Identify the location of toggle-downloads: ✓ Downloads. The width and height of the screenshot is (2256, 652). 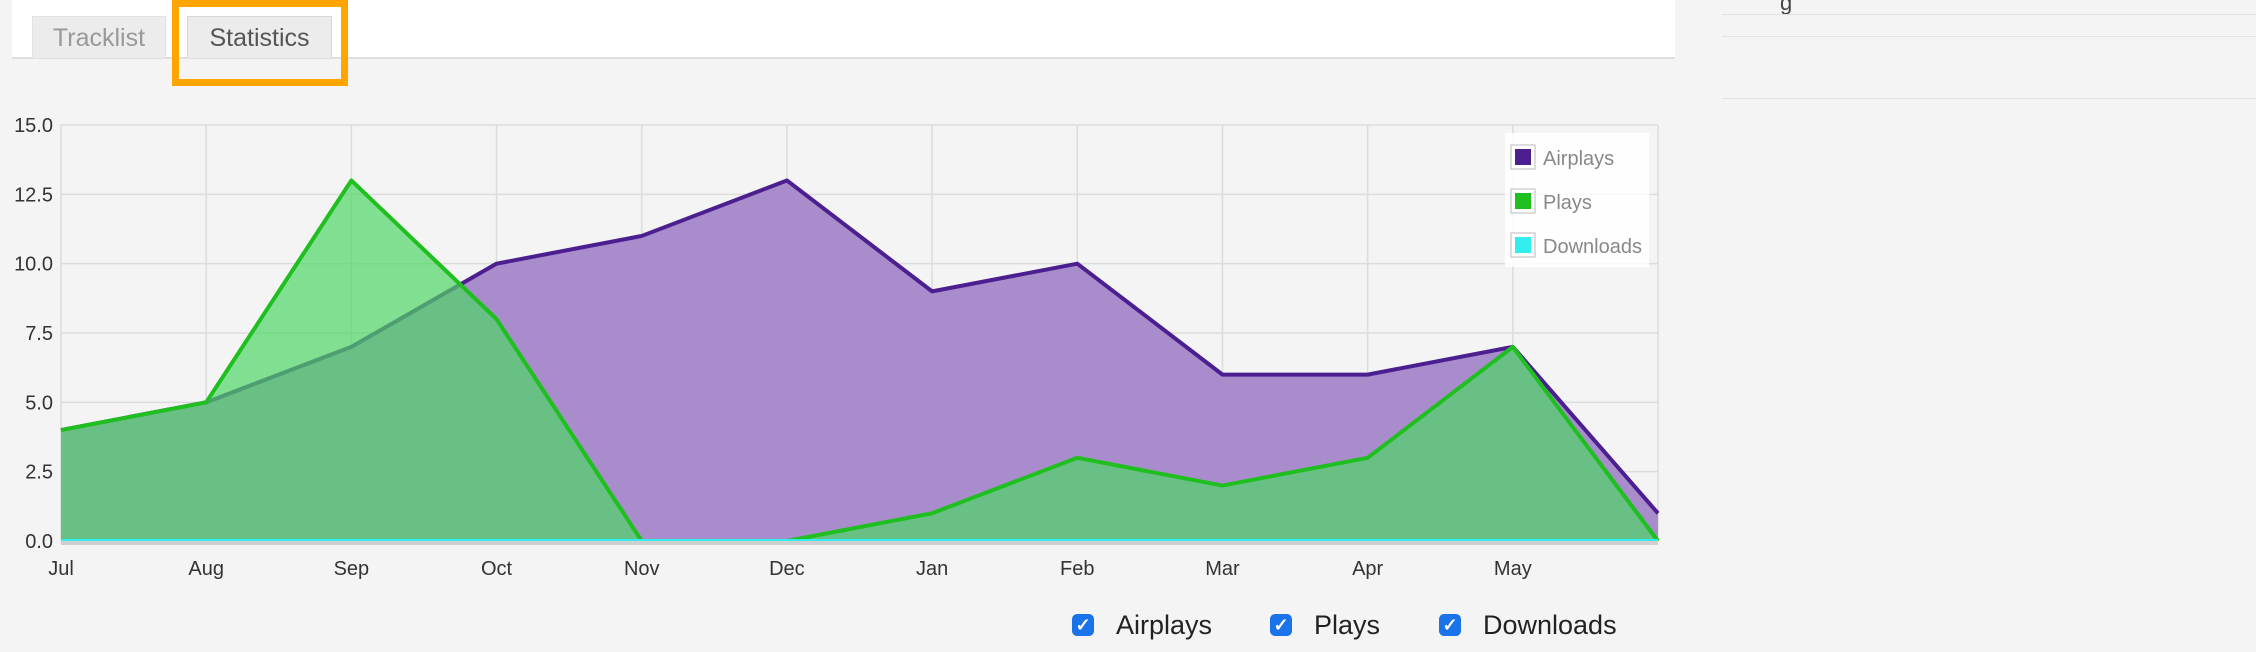
(1528, 625).